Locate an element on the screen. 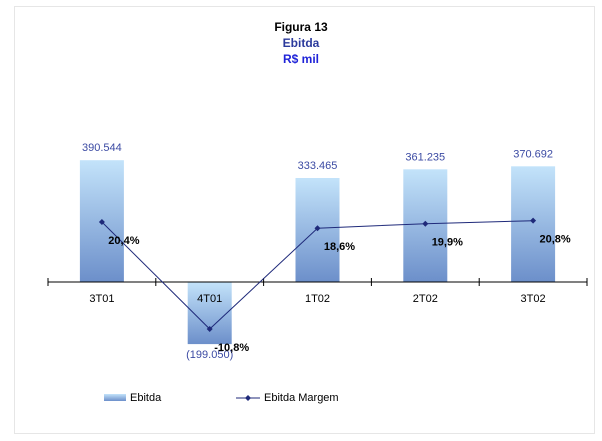 The height and width of the screenshot is (441, 602). x-tick-label: 1T02 is located at coordinates (317, 299).